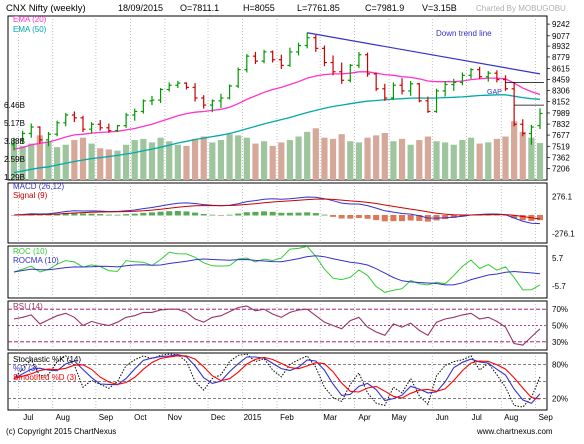 This screenshot has width=584, height=444. What do you see at coordinates (277, 272) in the screenshot?
I see `roc-pane` at bounding box center [277, 272].